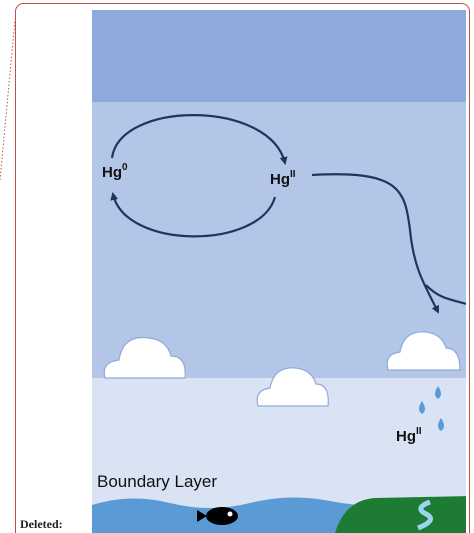 This screenshot has height=533, width=474. Describe the element at coordinates (8, 100) in the screenshot. I see `comment-connector` at that location.